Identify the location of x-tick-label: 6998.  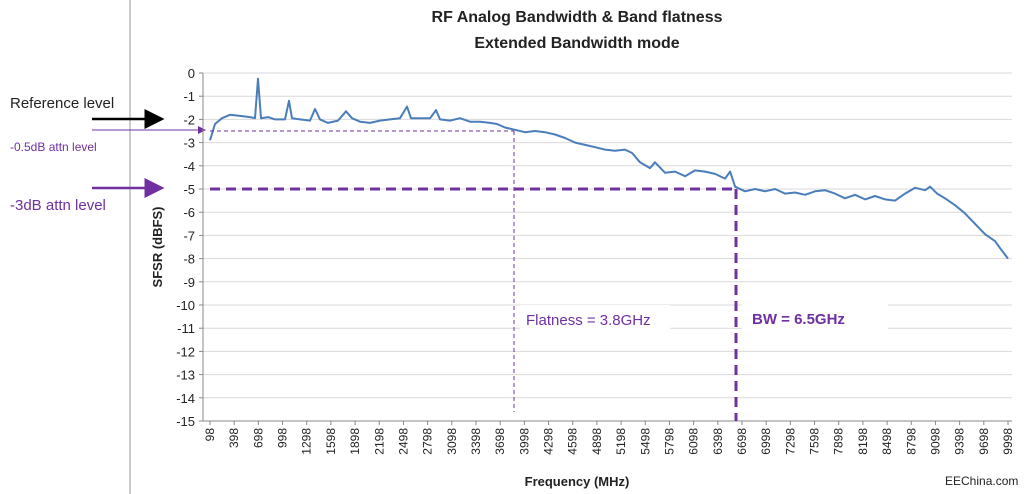
(766, 441).